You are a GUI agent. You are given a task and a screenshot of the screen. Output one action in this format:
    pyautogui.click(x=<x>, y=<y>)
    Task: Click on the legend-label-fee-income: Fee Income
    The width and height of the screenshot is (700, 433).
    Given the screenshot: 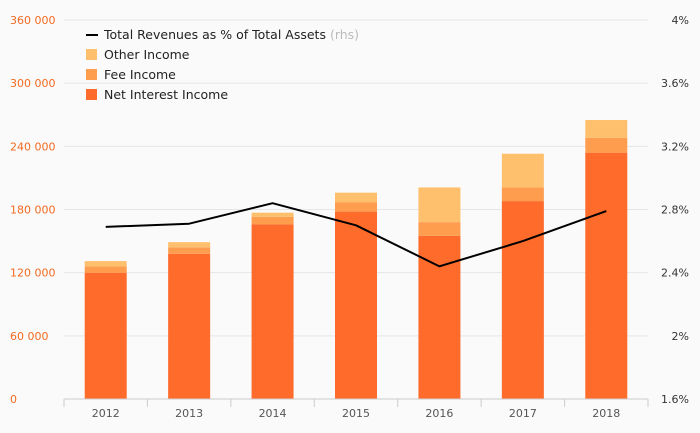 What is the action you would take?
    pyautogui.click(x=140, y=74)
    